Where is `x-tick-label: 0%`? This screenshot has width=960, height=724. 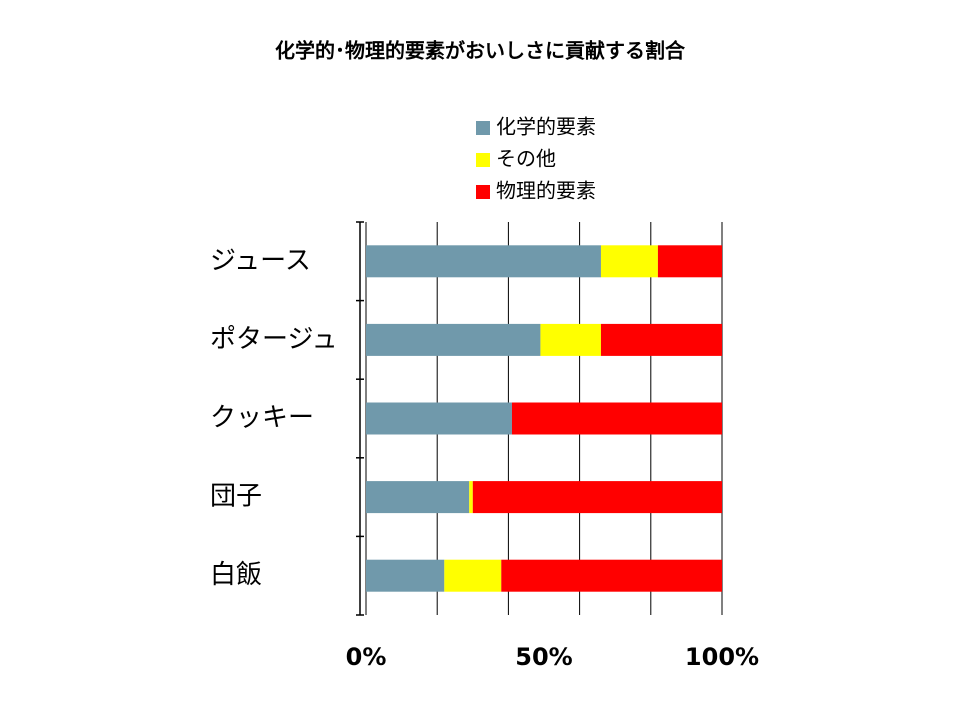
x-tick-label: 0% is located at coordinates (366, 657).